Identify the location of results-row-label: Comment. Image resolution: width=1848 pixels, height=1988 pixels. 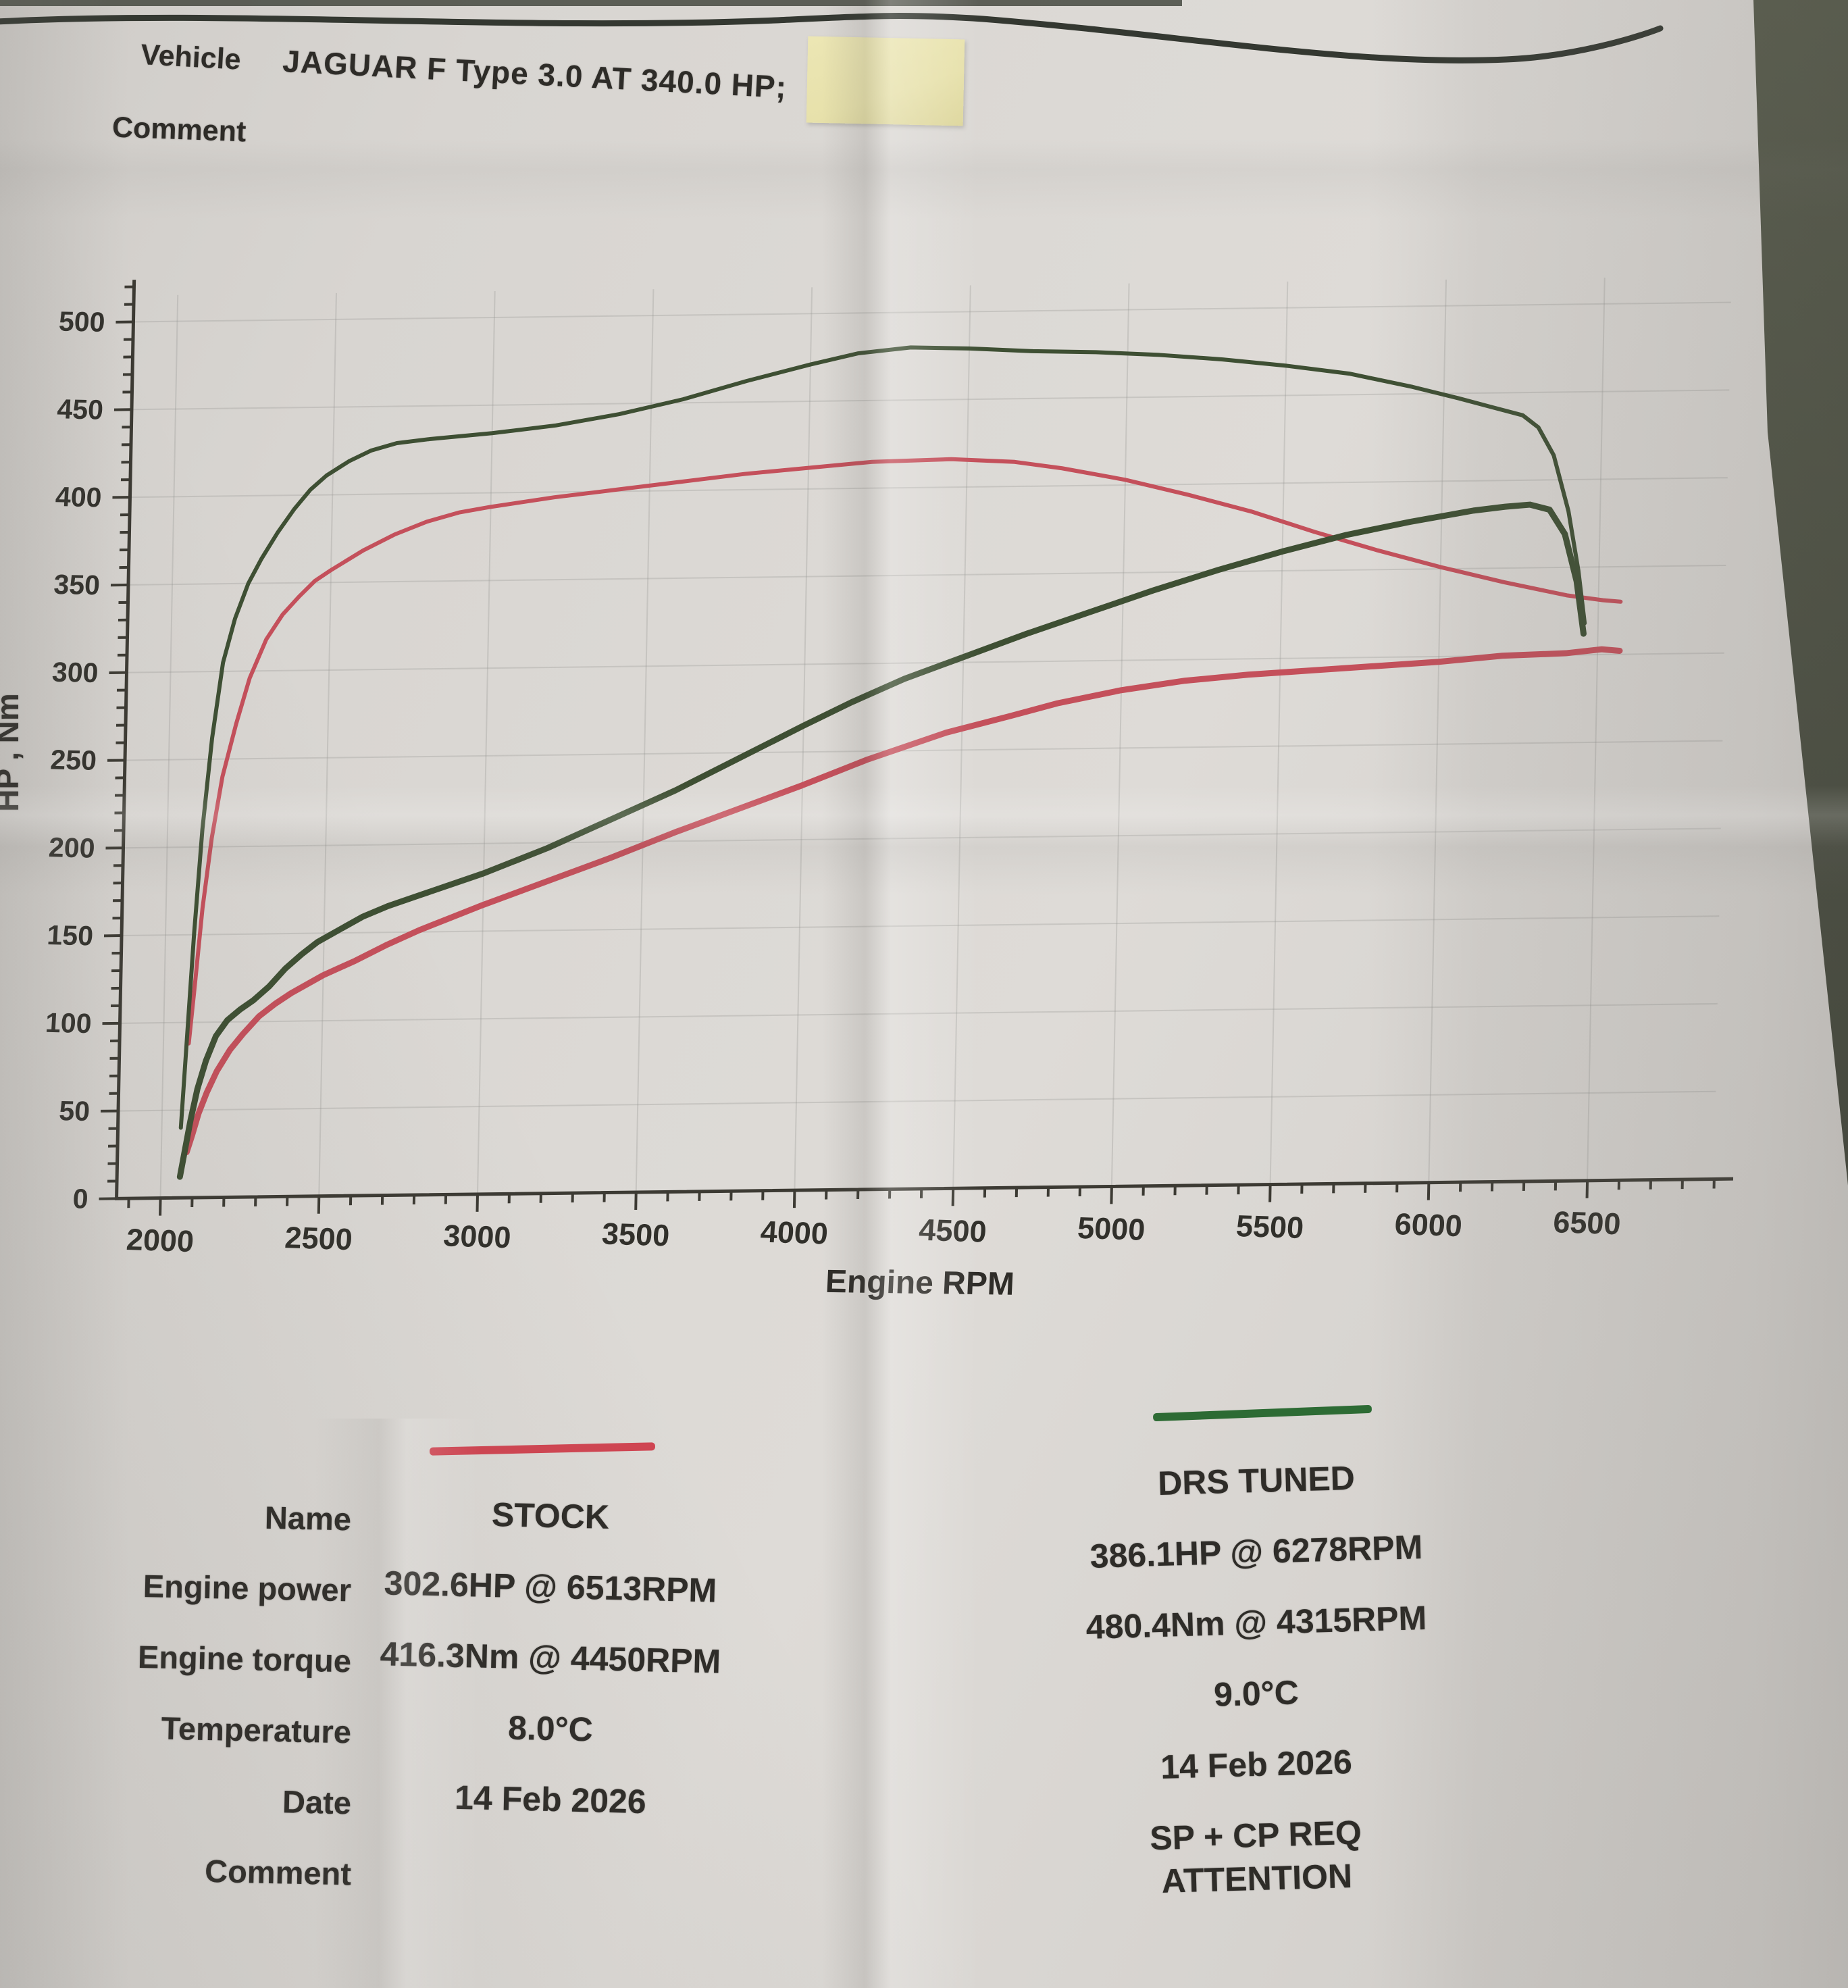
(278, 1872).